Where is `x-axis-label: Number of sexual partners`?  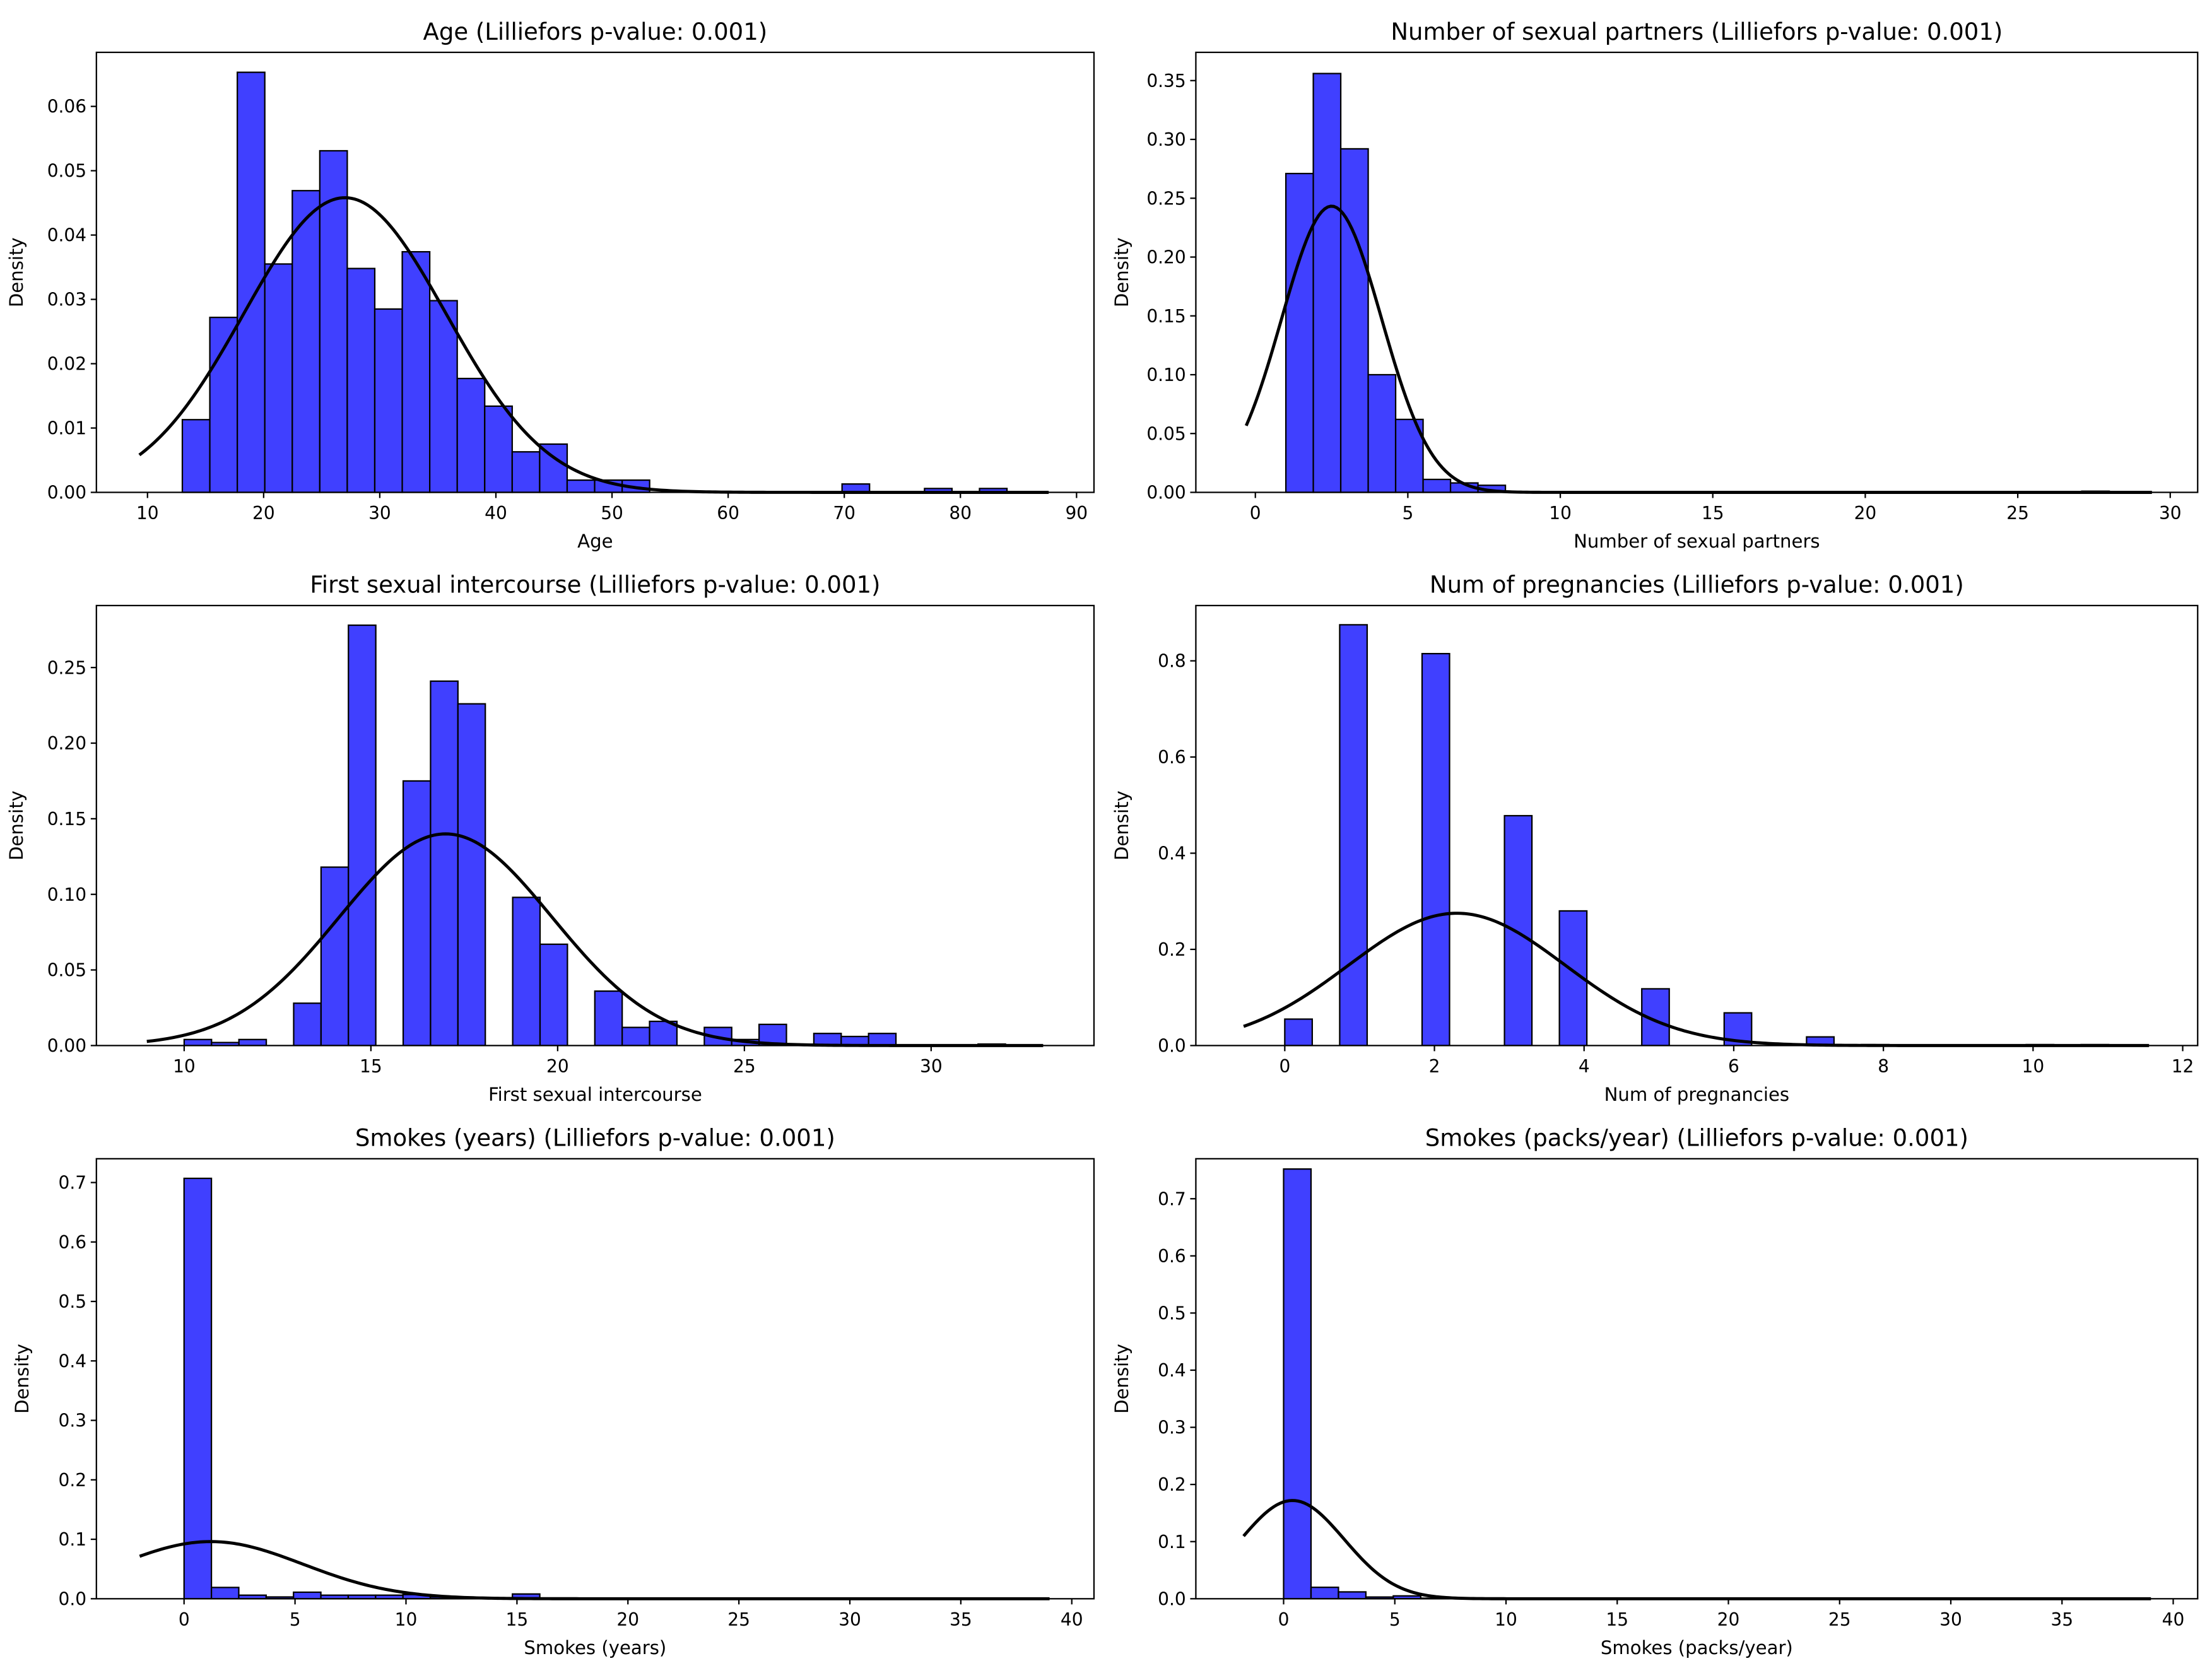
x-axis-label: Number of sexual partners is located at coordinates (1697, 541).